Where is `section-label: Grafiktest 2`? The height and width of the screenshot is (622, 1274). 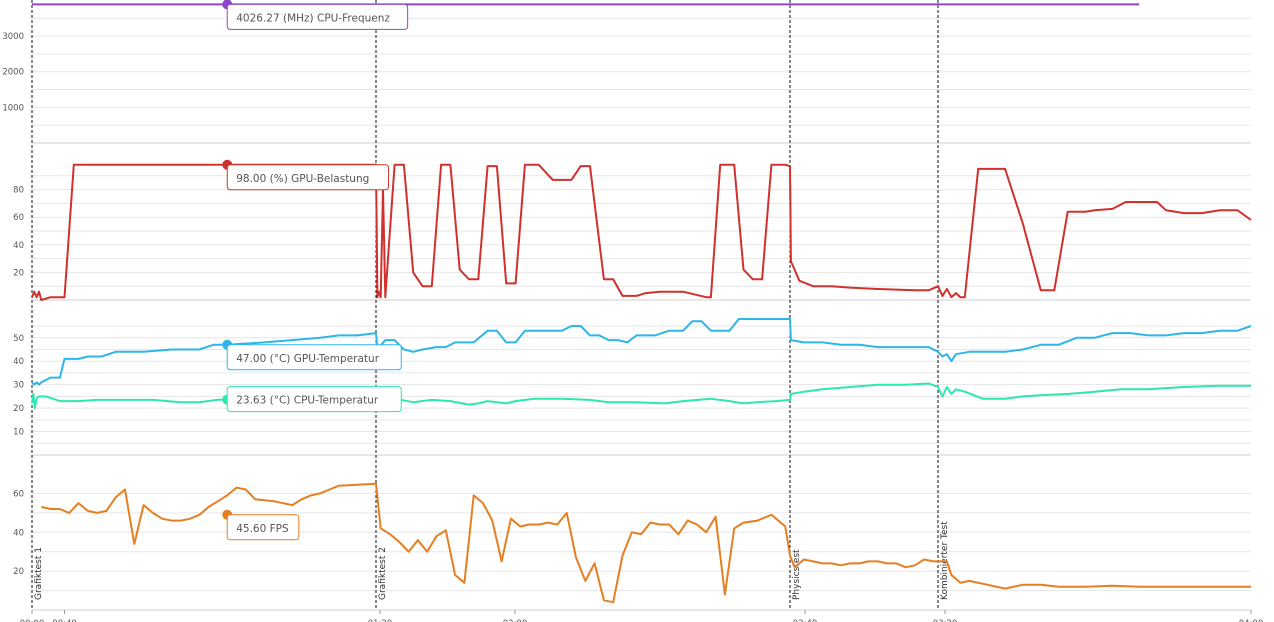
section-label: Grafiktest 2 is located at coordinates (383, 573).